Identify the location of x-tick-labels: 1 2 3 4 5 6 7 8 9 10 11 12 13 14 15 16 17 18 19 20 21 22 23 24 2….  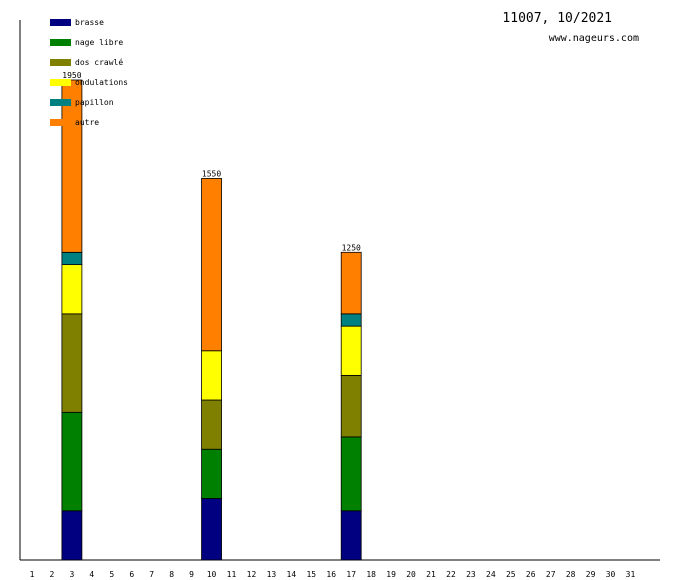
(333, 574).